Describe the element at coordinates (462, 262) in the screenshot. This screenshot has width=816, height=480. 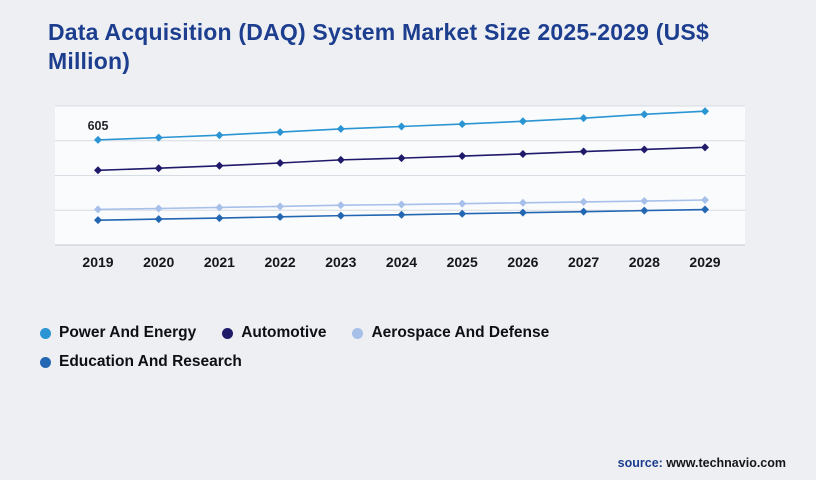
I see `x-axis-tick-label: 2025` at that location.